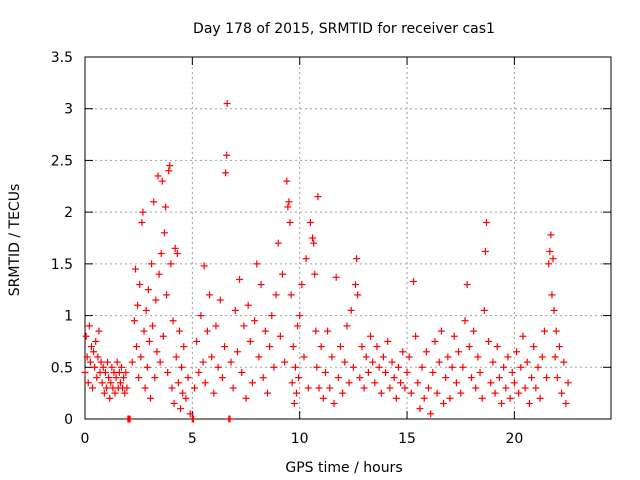 The image size is (640, 480). What do you see at coordinates (68, 110) in the screenshot?
I see `y-tick-label: 3` at bounding box center [68, 110].